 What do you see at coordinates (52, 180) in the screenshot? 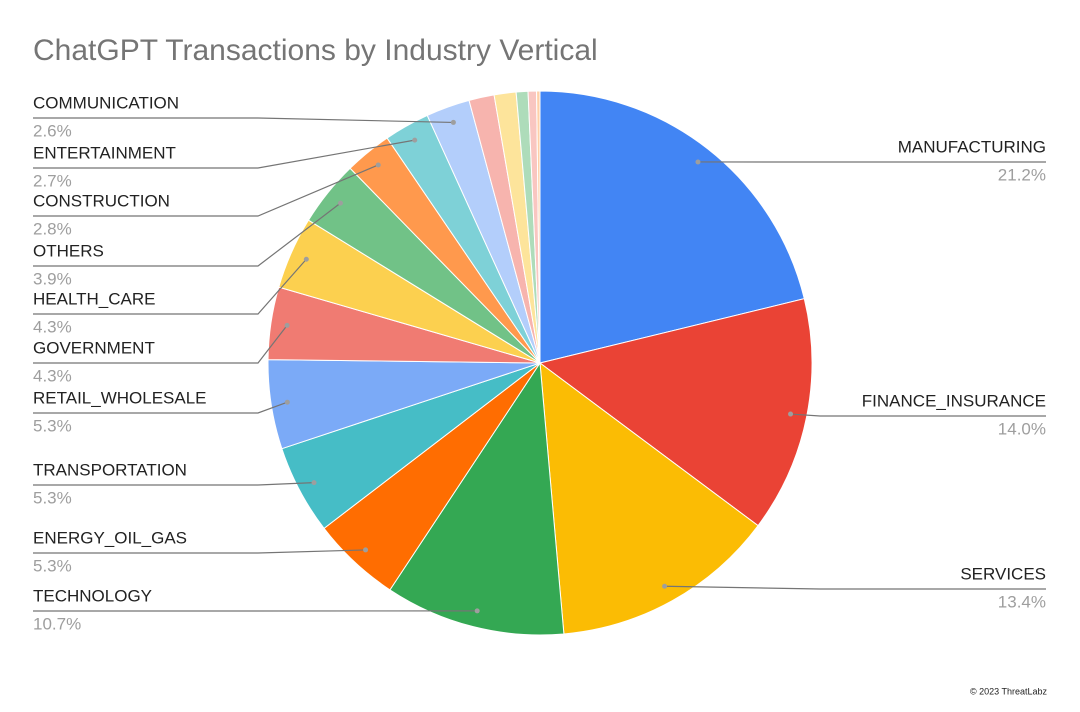
I see `slice-value-label: 2.7%` at bounding box center [52, 180].